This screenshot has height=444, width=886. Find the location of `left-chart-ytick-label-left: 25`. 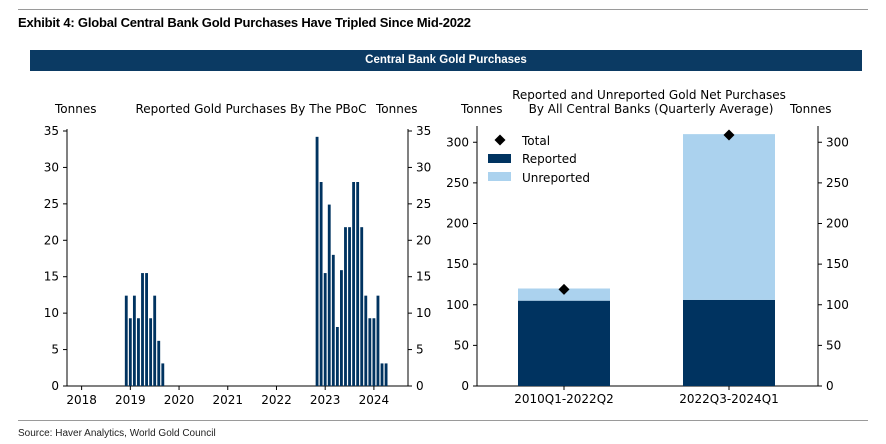

left-chart-ytick-label-left: 25 is located at coordinates (51, 204).